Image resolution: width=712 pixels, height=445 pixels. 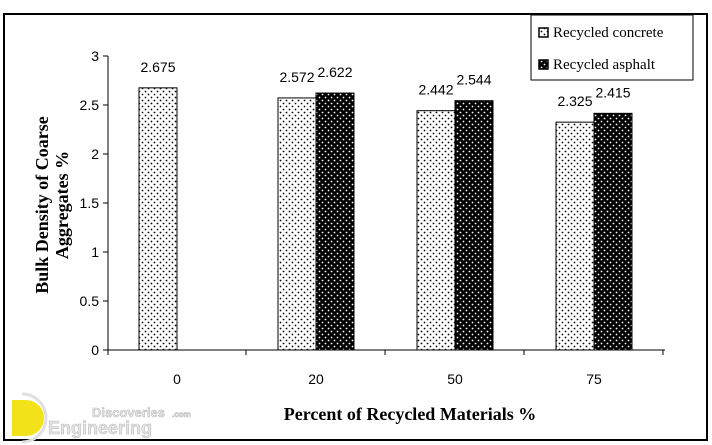 I want to click on y-tick-label: 0.5, so click(x=90, y=301).